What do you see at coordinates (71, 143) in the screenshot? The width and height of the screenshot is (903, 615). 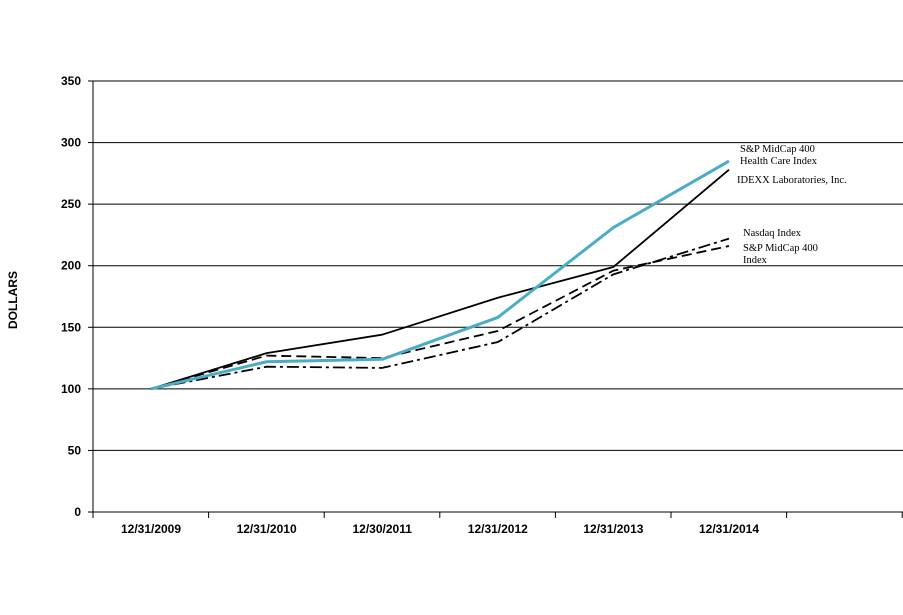 I see `y-tick-label: 300` at bounding box center [71, 143].